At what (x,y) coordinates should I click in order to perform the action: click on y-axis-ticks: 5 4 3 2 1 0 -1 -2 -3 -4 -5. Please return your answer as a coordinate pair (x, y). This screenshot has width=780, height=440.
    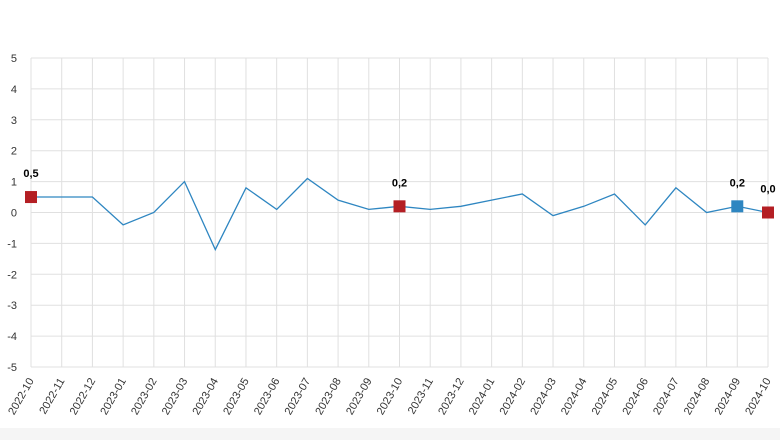
    Looking at the image, I should click on (12, 213).